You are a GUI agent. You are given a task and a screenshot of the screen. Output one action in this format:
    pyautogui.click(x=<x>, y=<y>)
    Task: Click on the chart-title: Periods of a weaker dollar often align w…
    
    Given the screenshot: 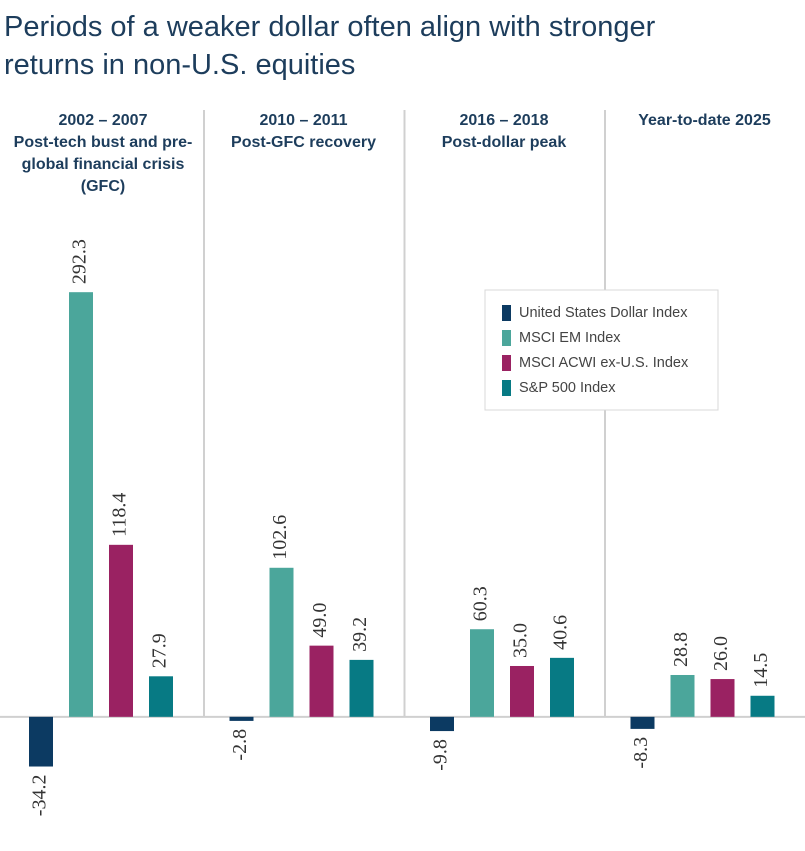 What is the action you would take?
    pyautogui.click(x=330, y=46)
    